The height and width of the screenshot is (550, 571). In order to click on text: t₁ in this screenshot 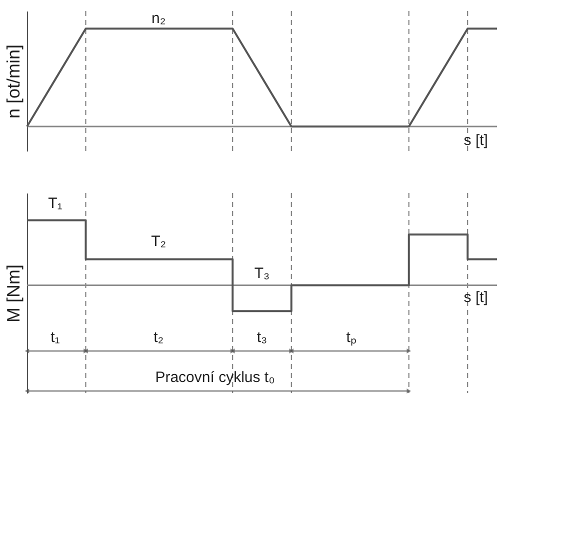, I will do `click(55, 337)`.